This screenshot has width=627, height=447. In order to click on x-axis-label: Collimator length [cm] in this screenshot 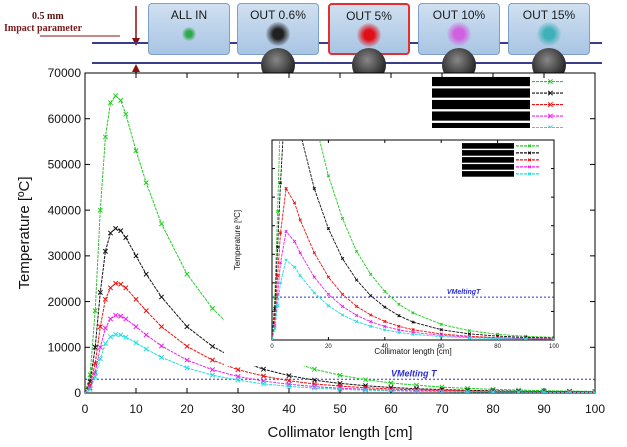, I will do `click(339, 432)`.